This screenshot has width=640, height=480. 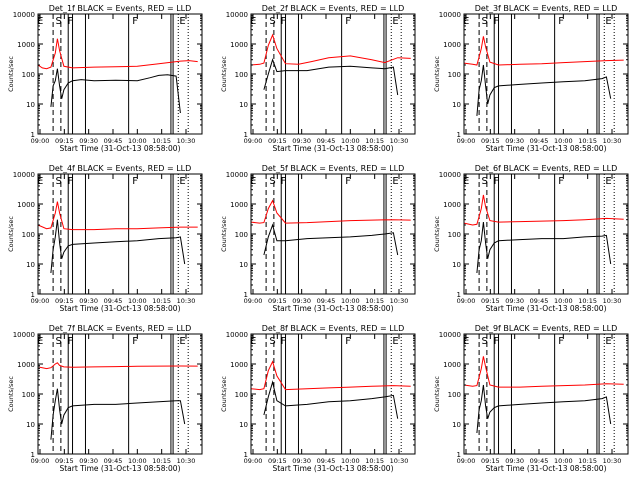 What do you see at coordinates (120, 328) in the screenshot?
I see `panel-title: Det_7f BLACK = Events, RED = LLD` at bounding box center [120, 328].